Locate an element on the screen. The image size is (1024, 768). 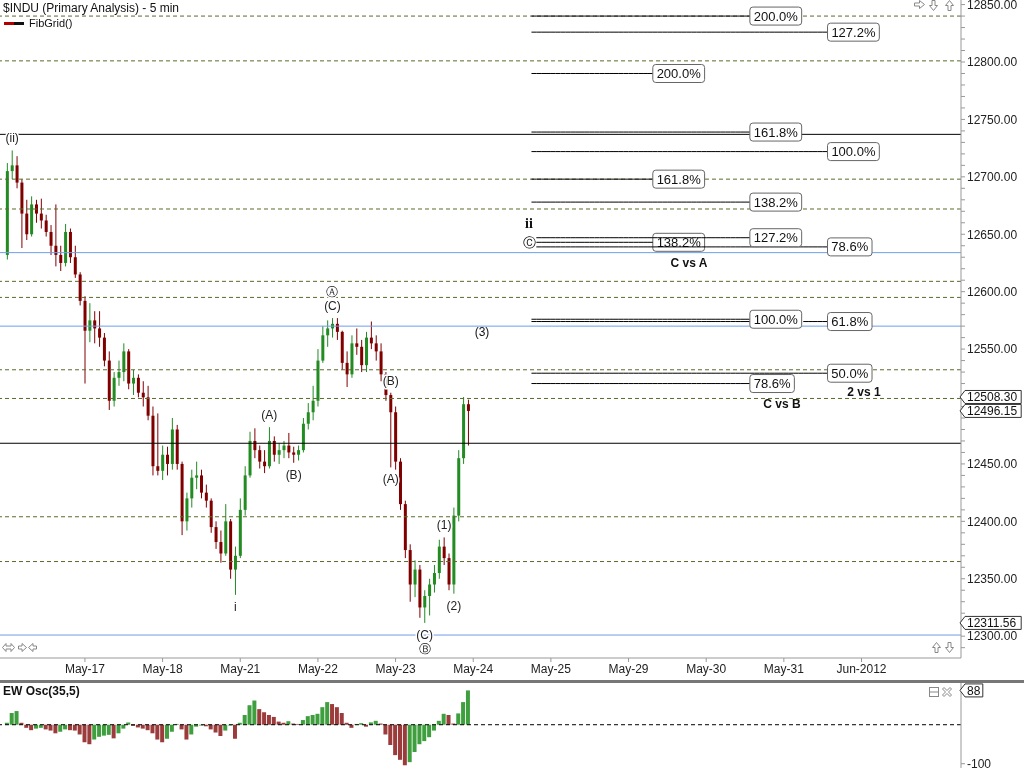
x-tick-label: May-29 is located at coordinates (628, 668).